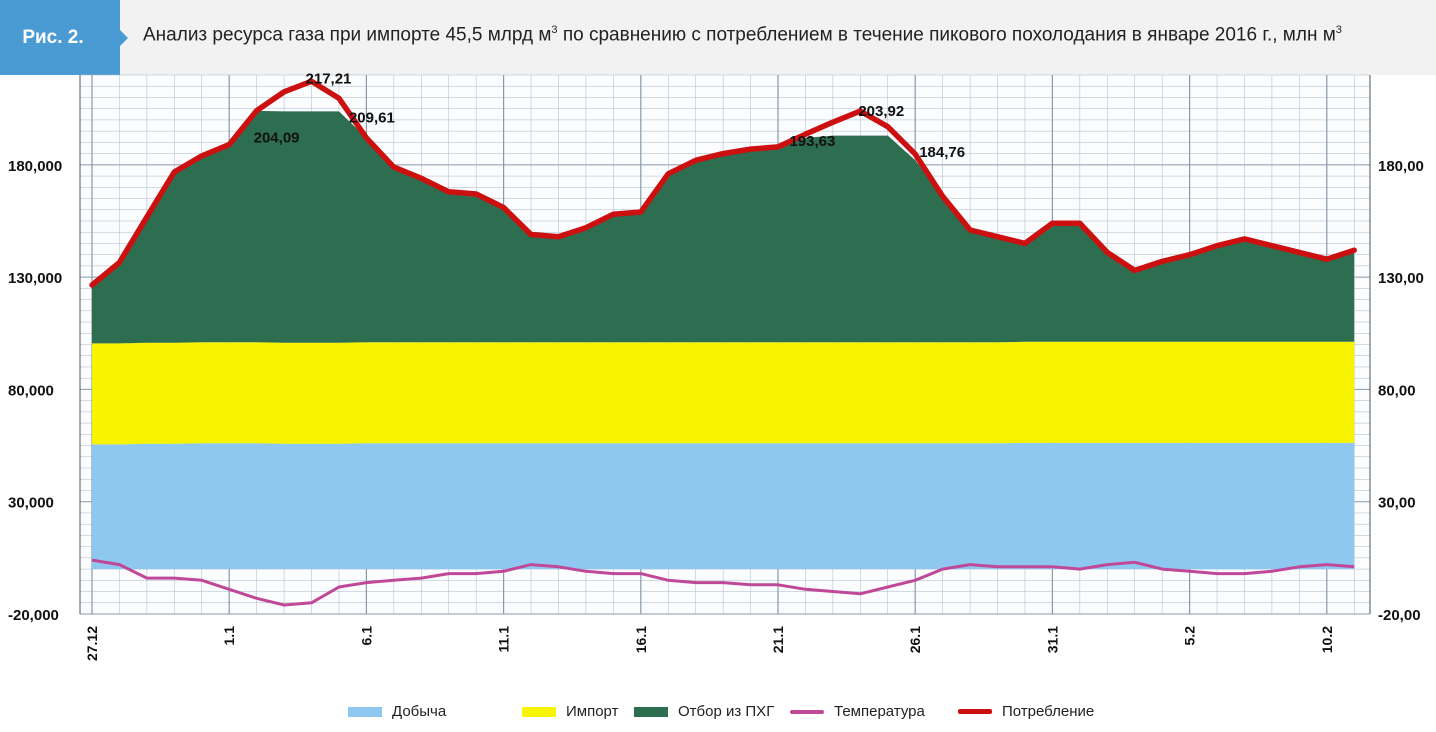 This screenshot has height=732, width=1436. I want to click on x-tick-label: 1.1, so click(229, 636).